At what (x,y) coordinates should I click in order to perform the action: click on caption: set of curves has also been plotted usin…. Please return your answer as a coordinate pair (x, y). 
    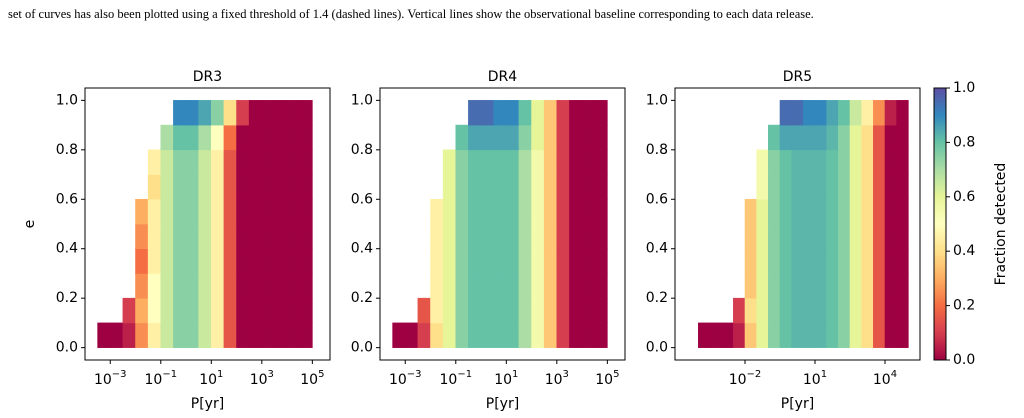
    Looking at the image, I should click on (411, 14).